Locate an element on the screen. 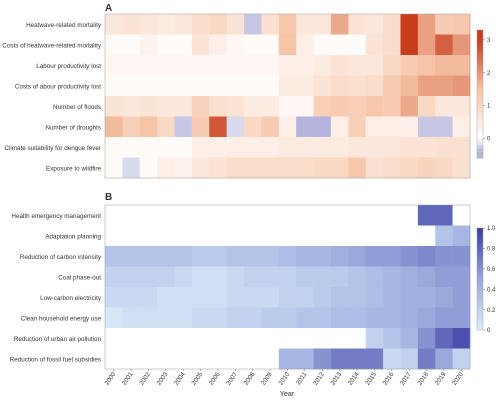 The image size is (500, 400). row-label: Reduction of urban air pollution is located at coordinates (58, 339).